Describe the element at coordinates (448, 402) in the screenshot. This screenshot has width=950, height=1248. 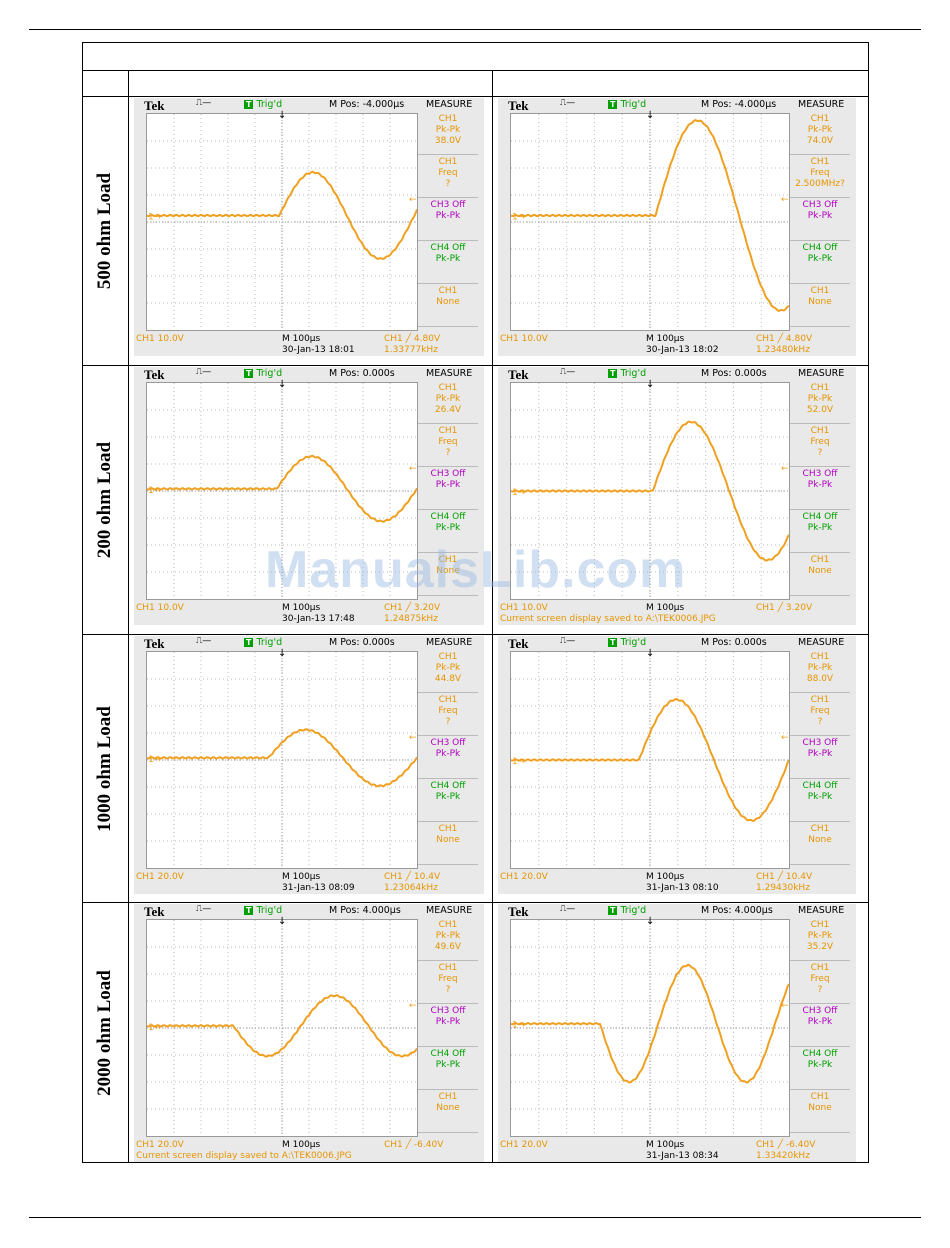
I see `measure-slot-1: CH1 Pk-Pk 26.4V` at that location.